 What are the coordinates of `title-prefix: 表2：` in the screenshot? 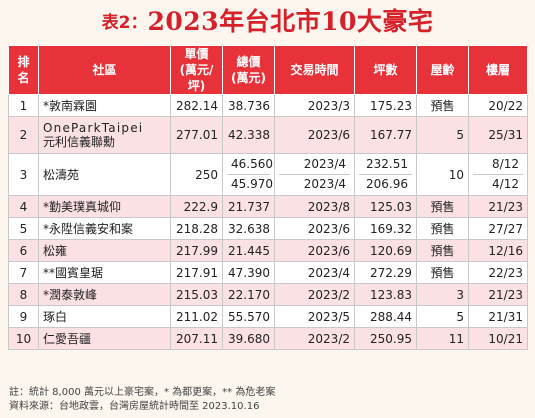 It's located at (124, 23).